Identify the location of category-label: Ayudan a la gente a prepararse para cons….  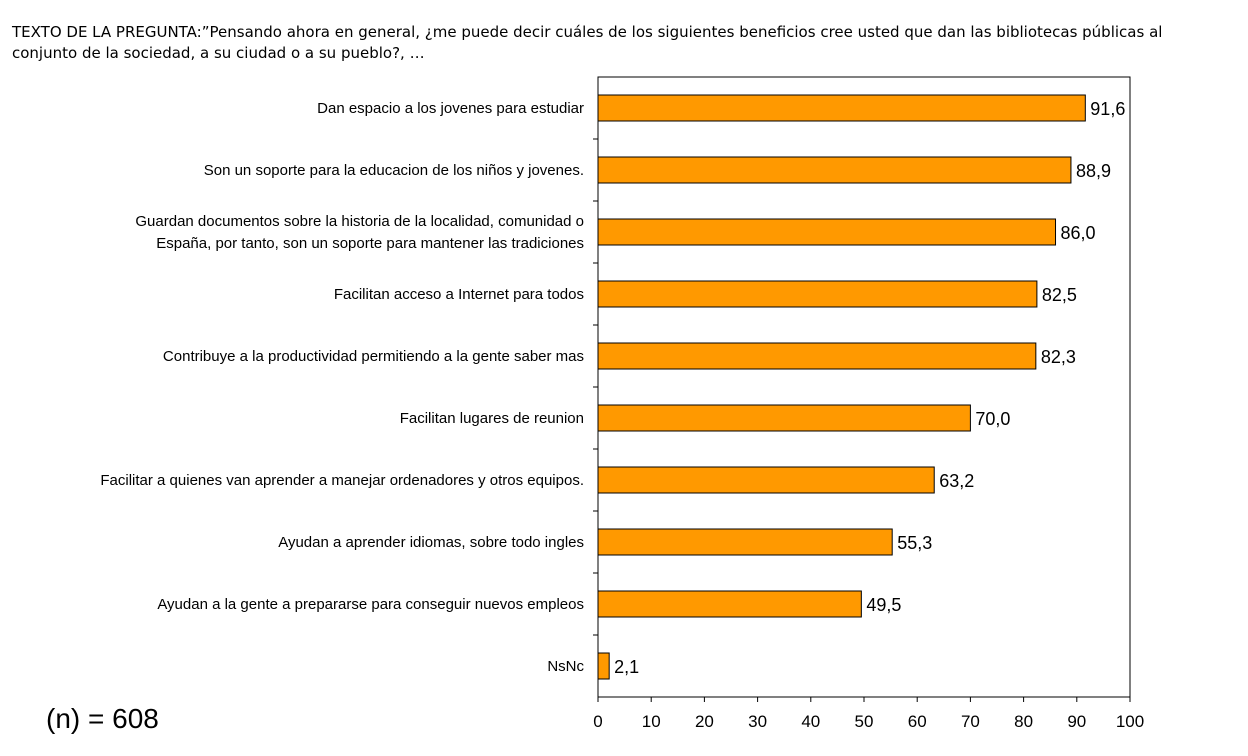
(370, 604).